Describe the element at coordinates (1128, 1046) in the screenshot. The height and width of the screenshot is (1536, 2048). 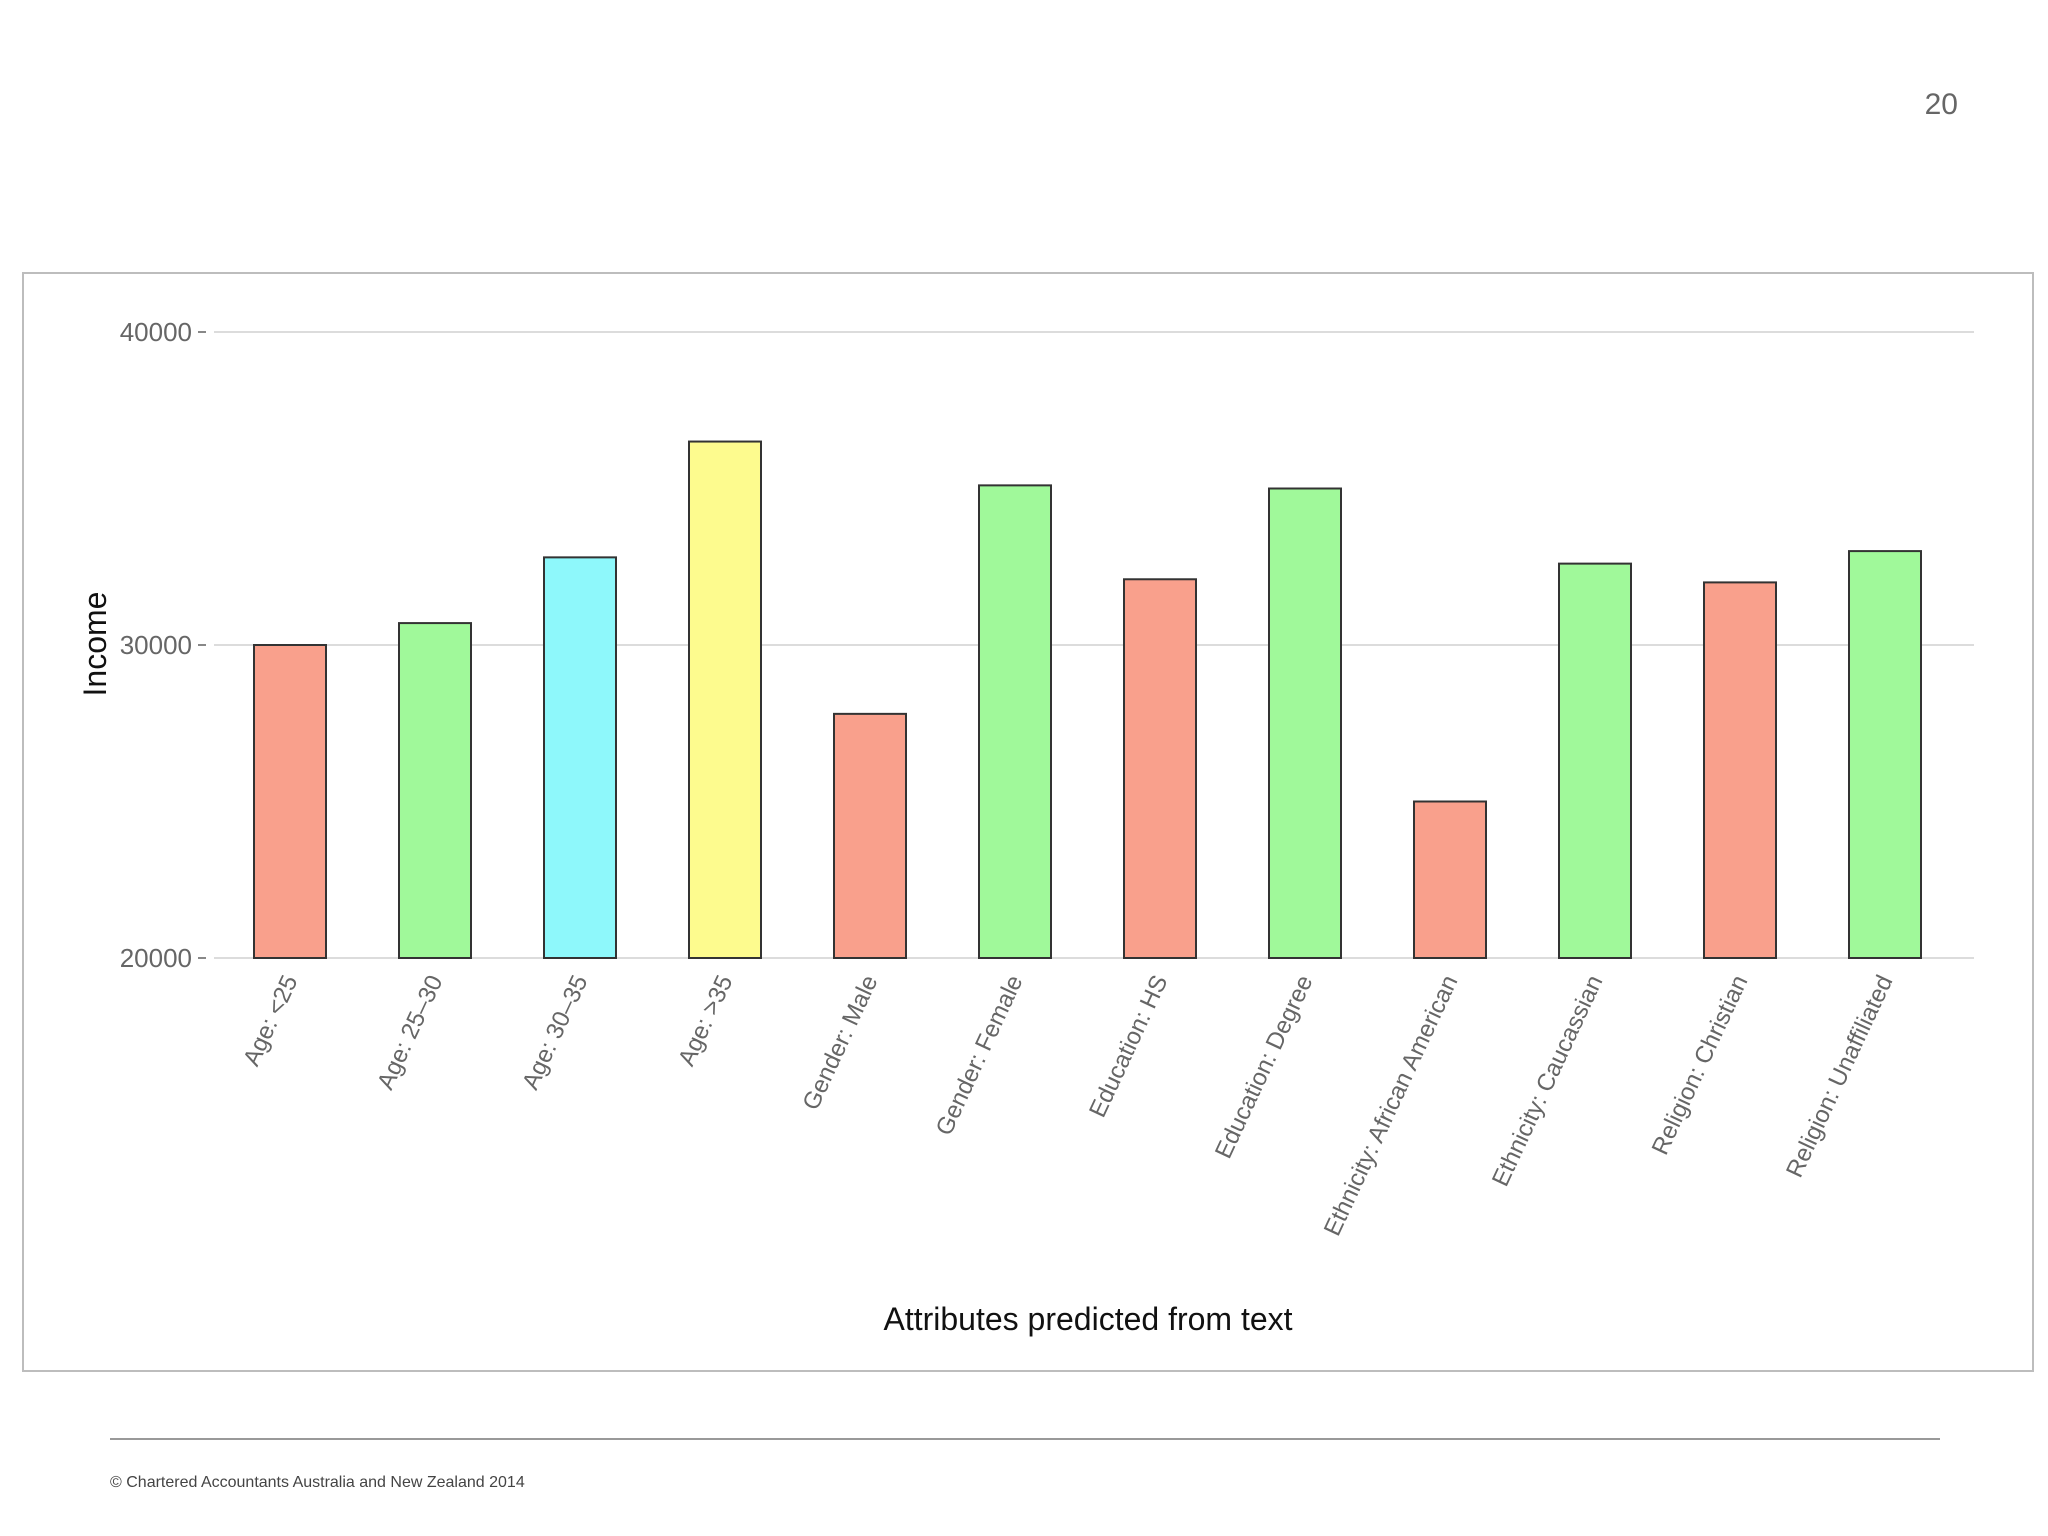
I see `x-tick-label: Education: HS` at that location.